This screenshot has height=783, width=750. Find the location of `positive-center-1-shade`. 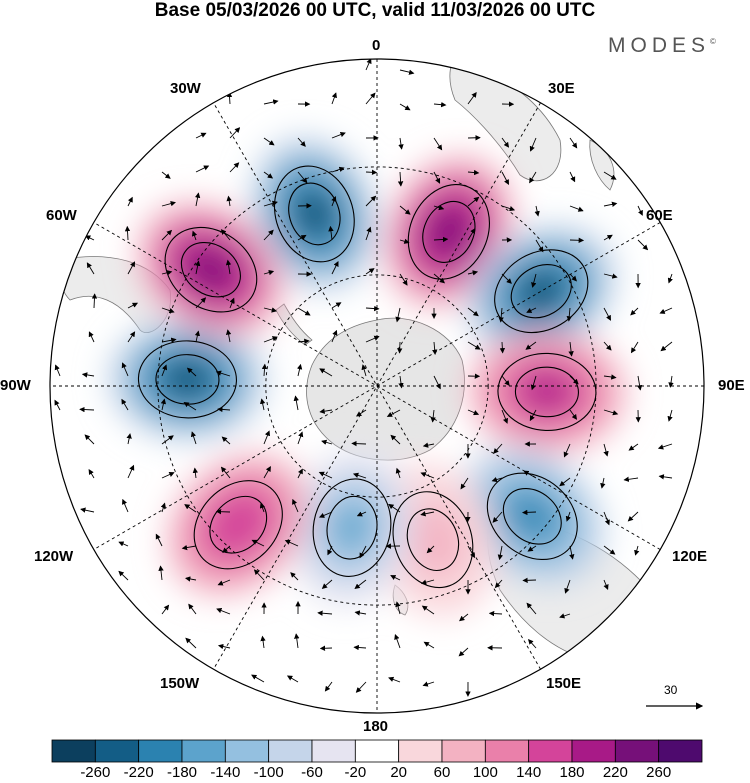

positive-center-1-shade is located at coordinates (449, 232).